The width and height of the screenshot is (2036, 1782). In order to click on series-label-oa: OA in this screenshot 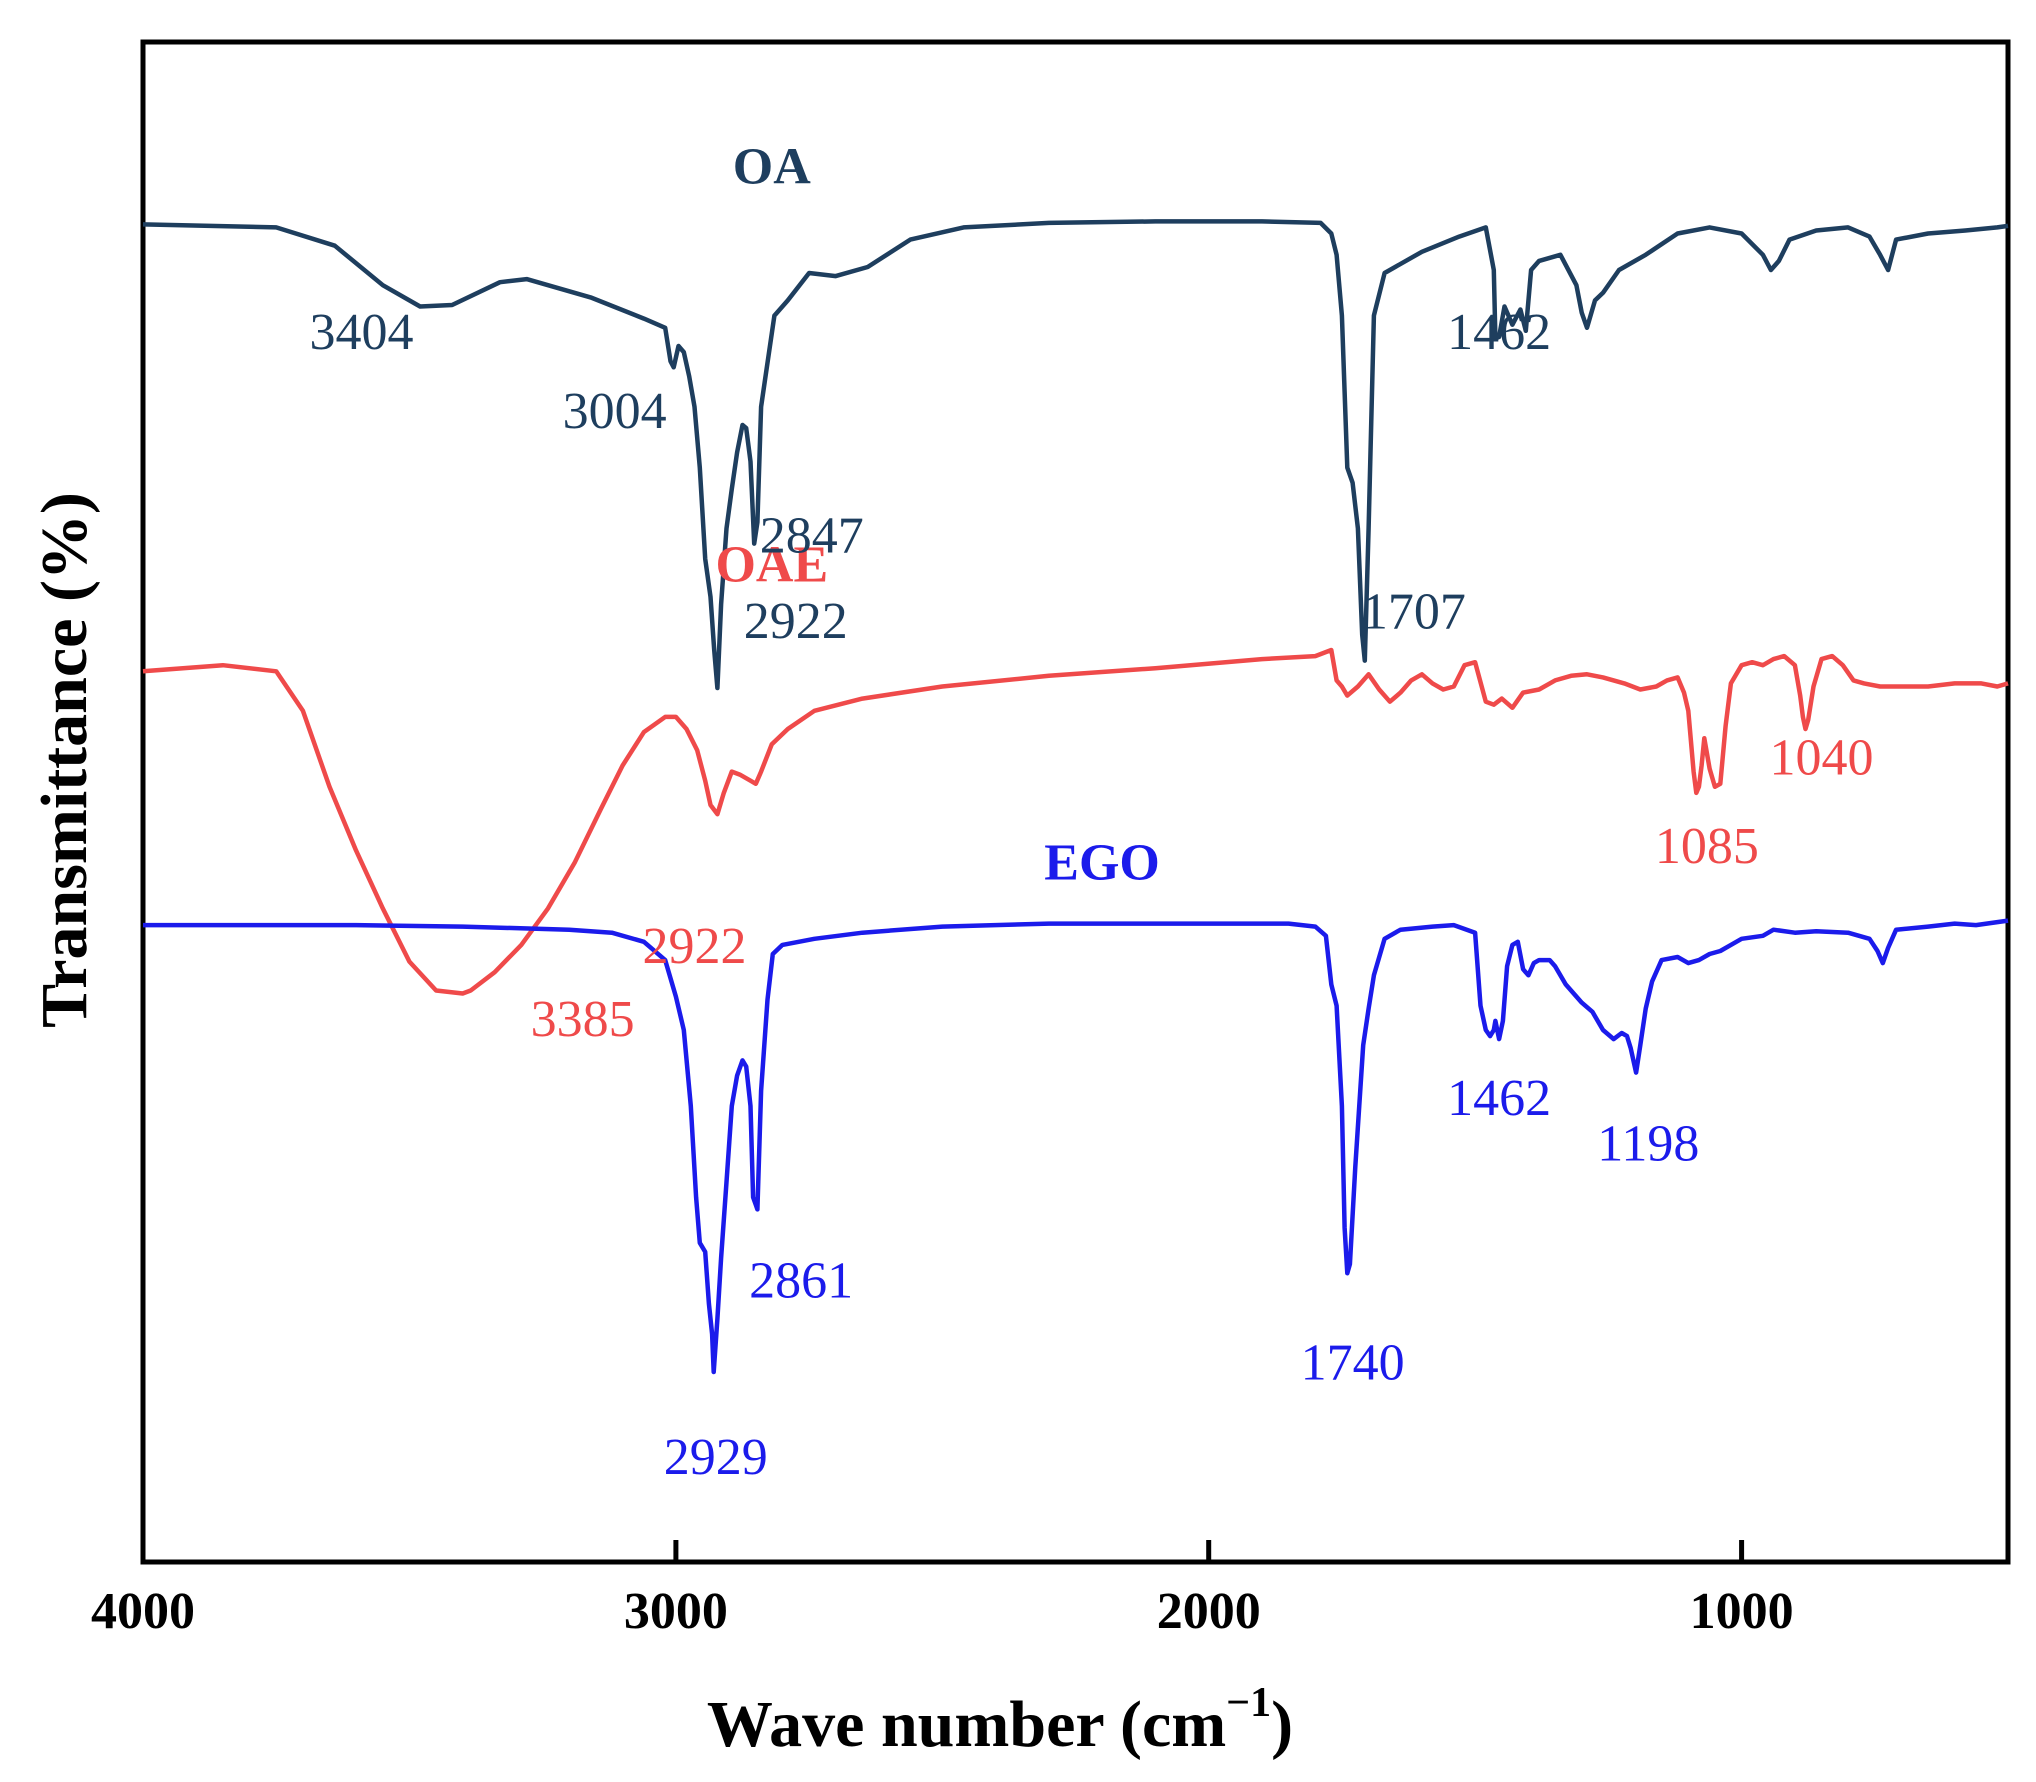, I will do `click(772, 166)`.